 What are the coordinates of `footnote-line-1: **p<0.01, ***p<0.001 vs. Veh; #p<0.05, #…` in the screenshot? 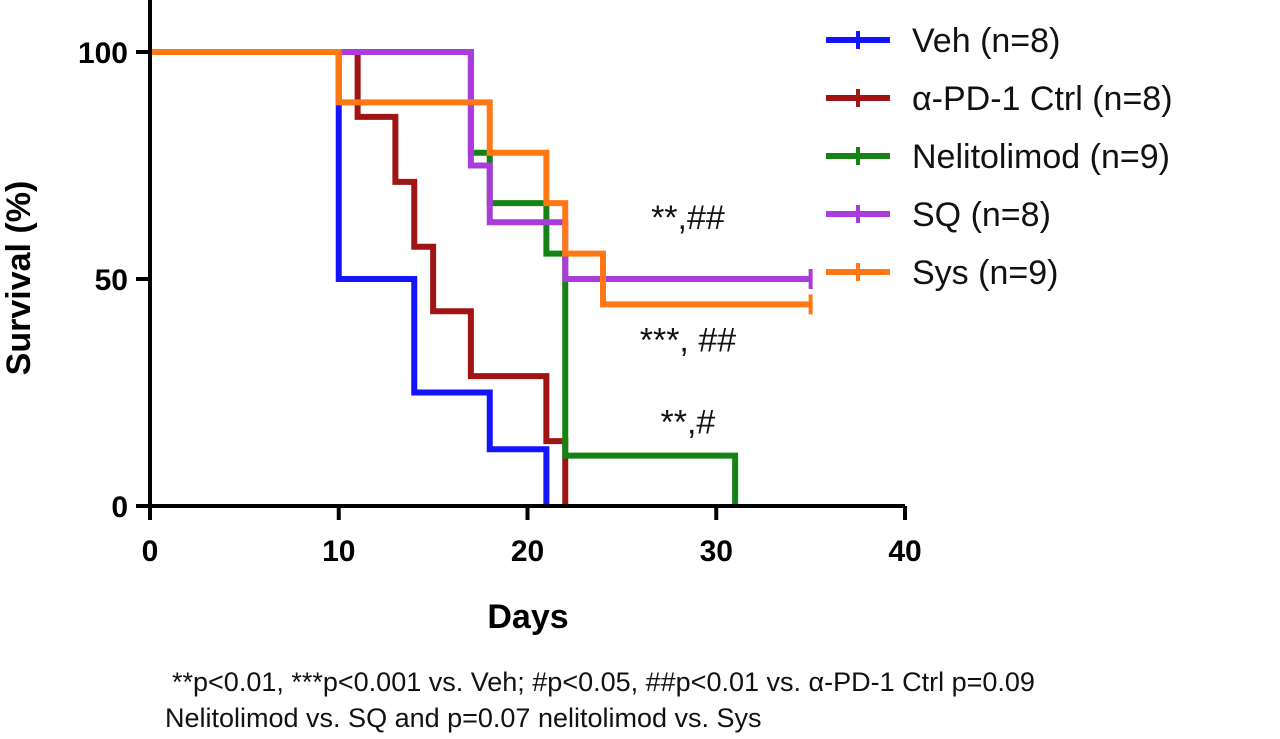 It's located at (603, 682).